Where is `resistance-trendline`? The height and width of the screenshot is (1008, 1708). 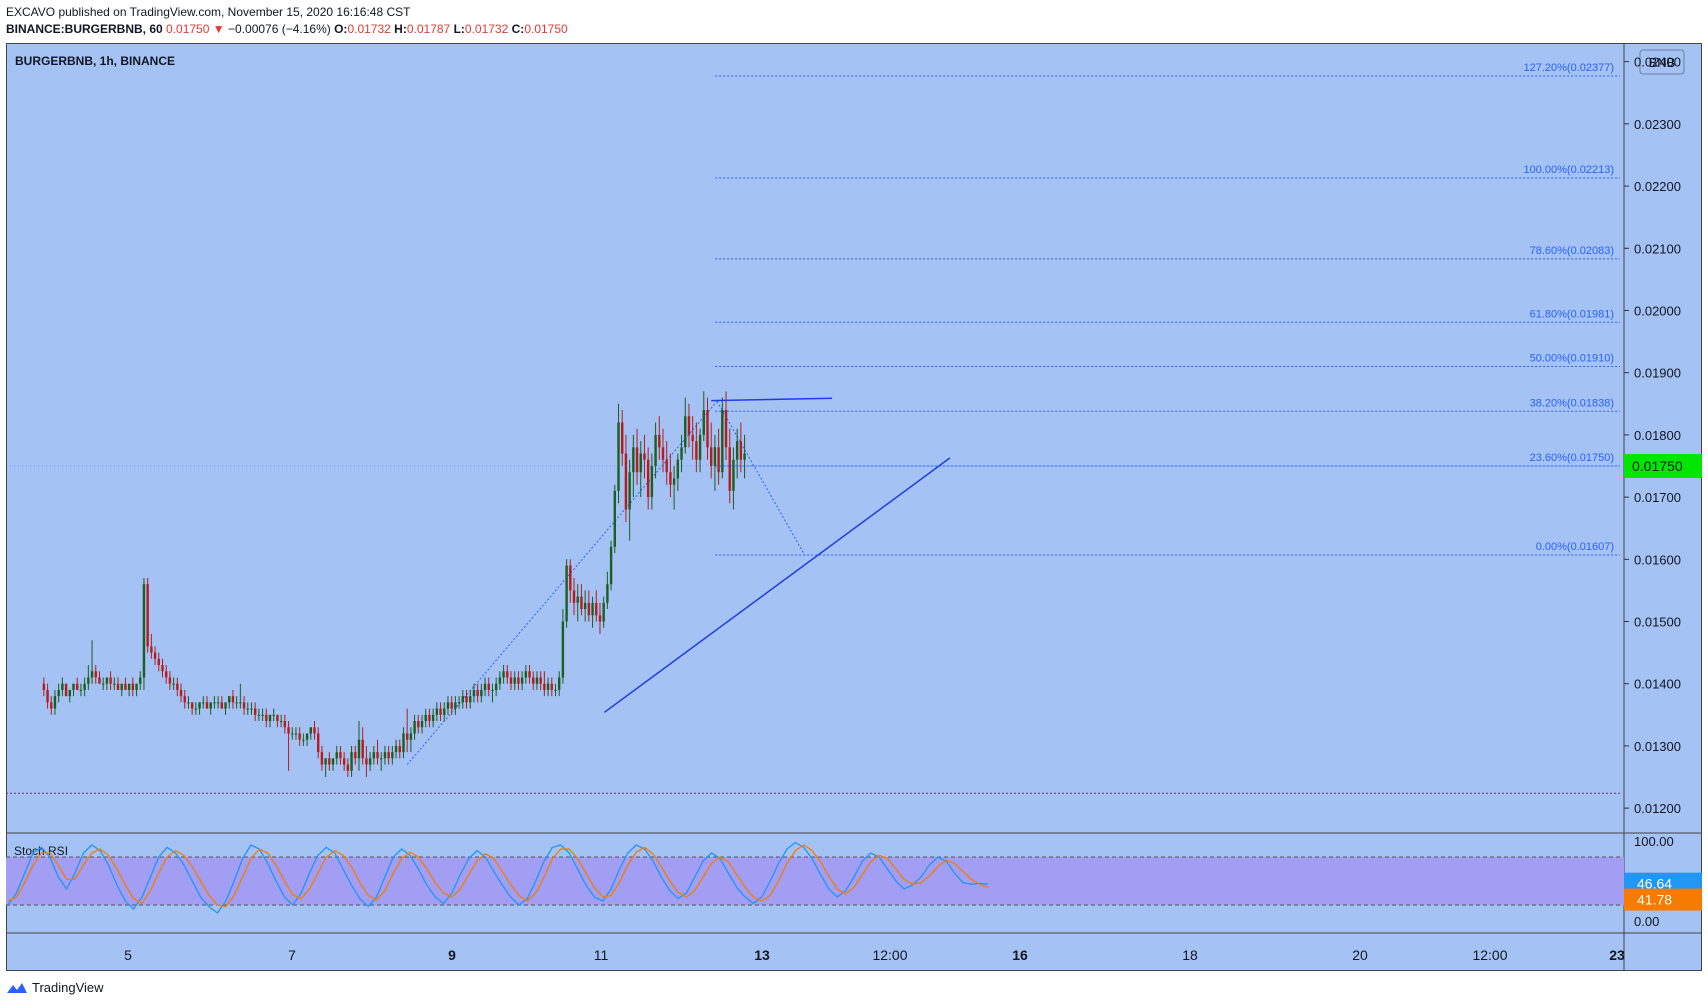
resistance-trendline is located at coordinates (772, 399).